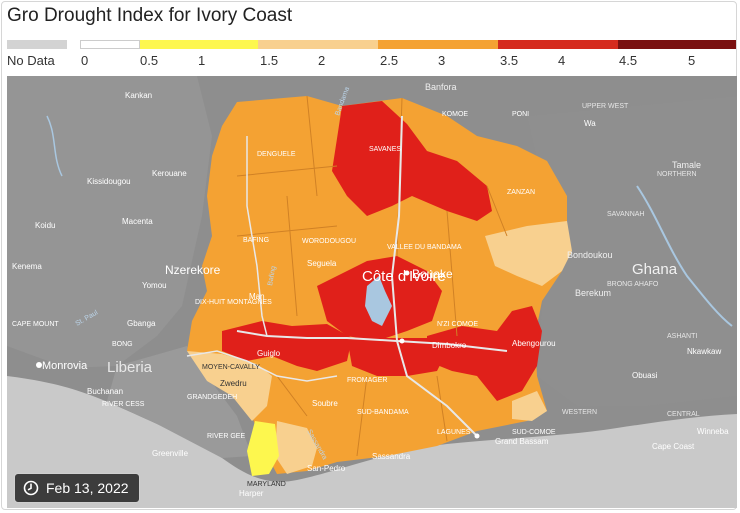 The height and width of the screenshot is (513, 740). What do you see at coordinates (534, 432) in the screenshot?
I see `region-label: SUD-COMOE` at bounding box center [534, 432].